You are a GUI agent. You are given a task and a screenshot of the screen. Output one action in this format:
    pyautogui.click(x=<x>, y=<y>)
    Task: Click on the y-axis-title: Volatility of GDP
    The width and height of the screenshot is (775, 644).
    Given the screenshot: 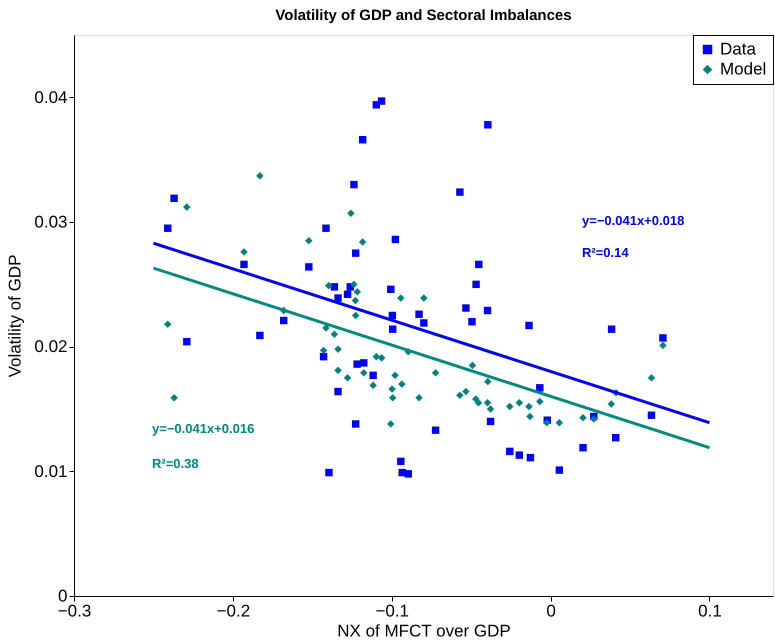 What is the action you would take?
    pyautogui.click(x=14, y=316)
    